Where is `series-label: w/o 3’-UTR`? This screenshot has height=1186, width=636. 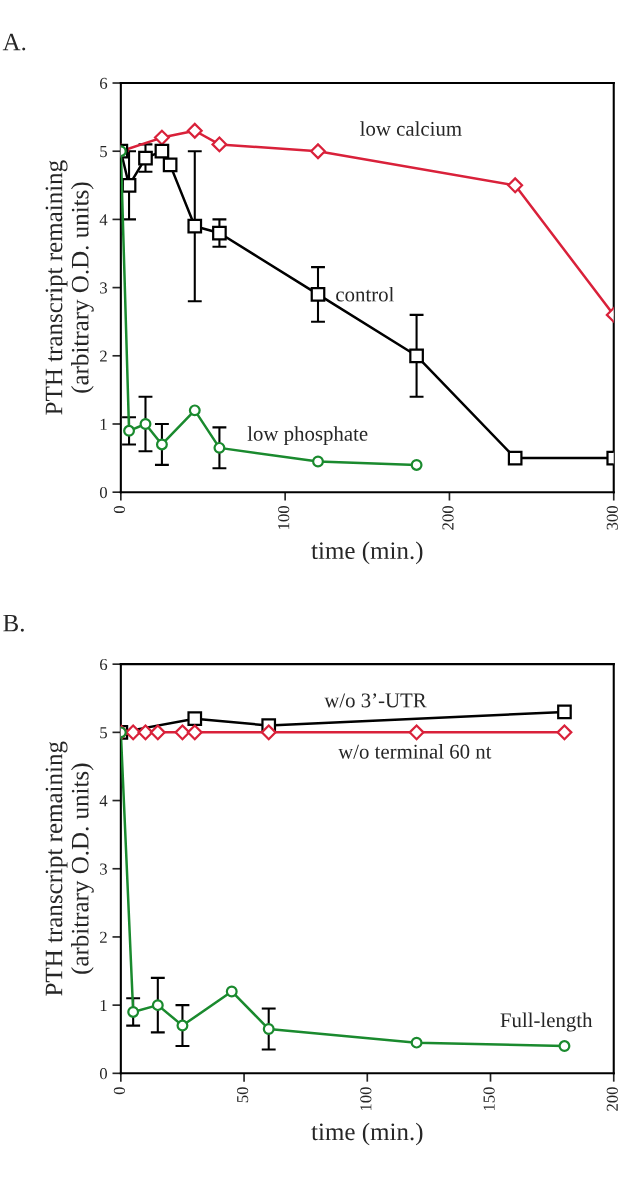 series-label: w/o 3’-UTR is located at coordinates (375, 700).